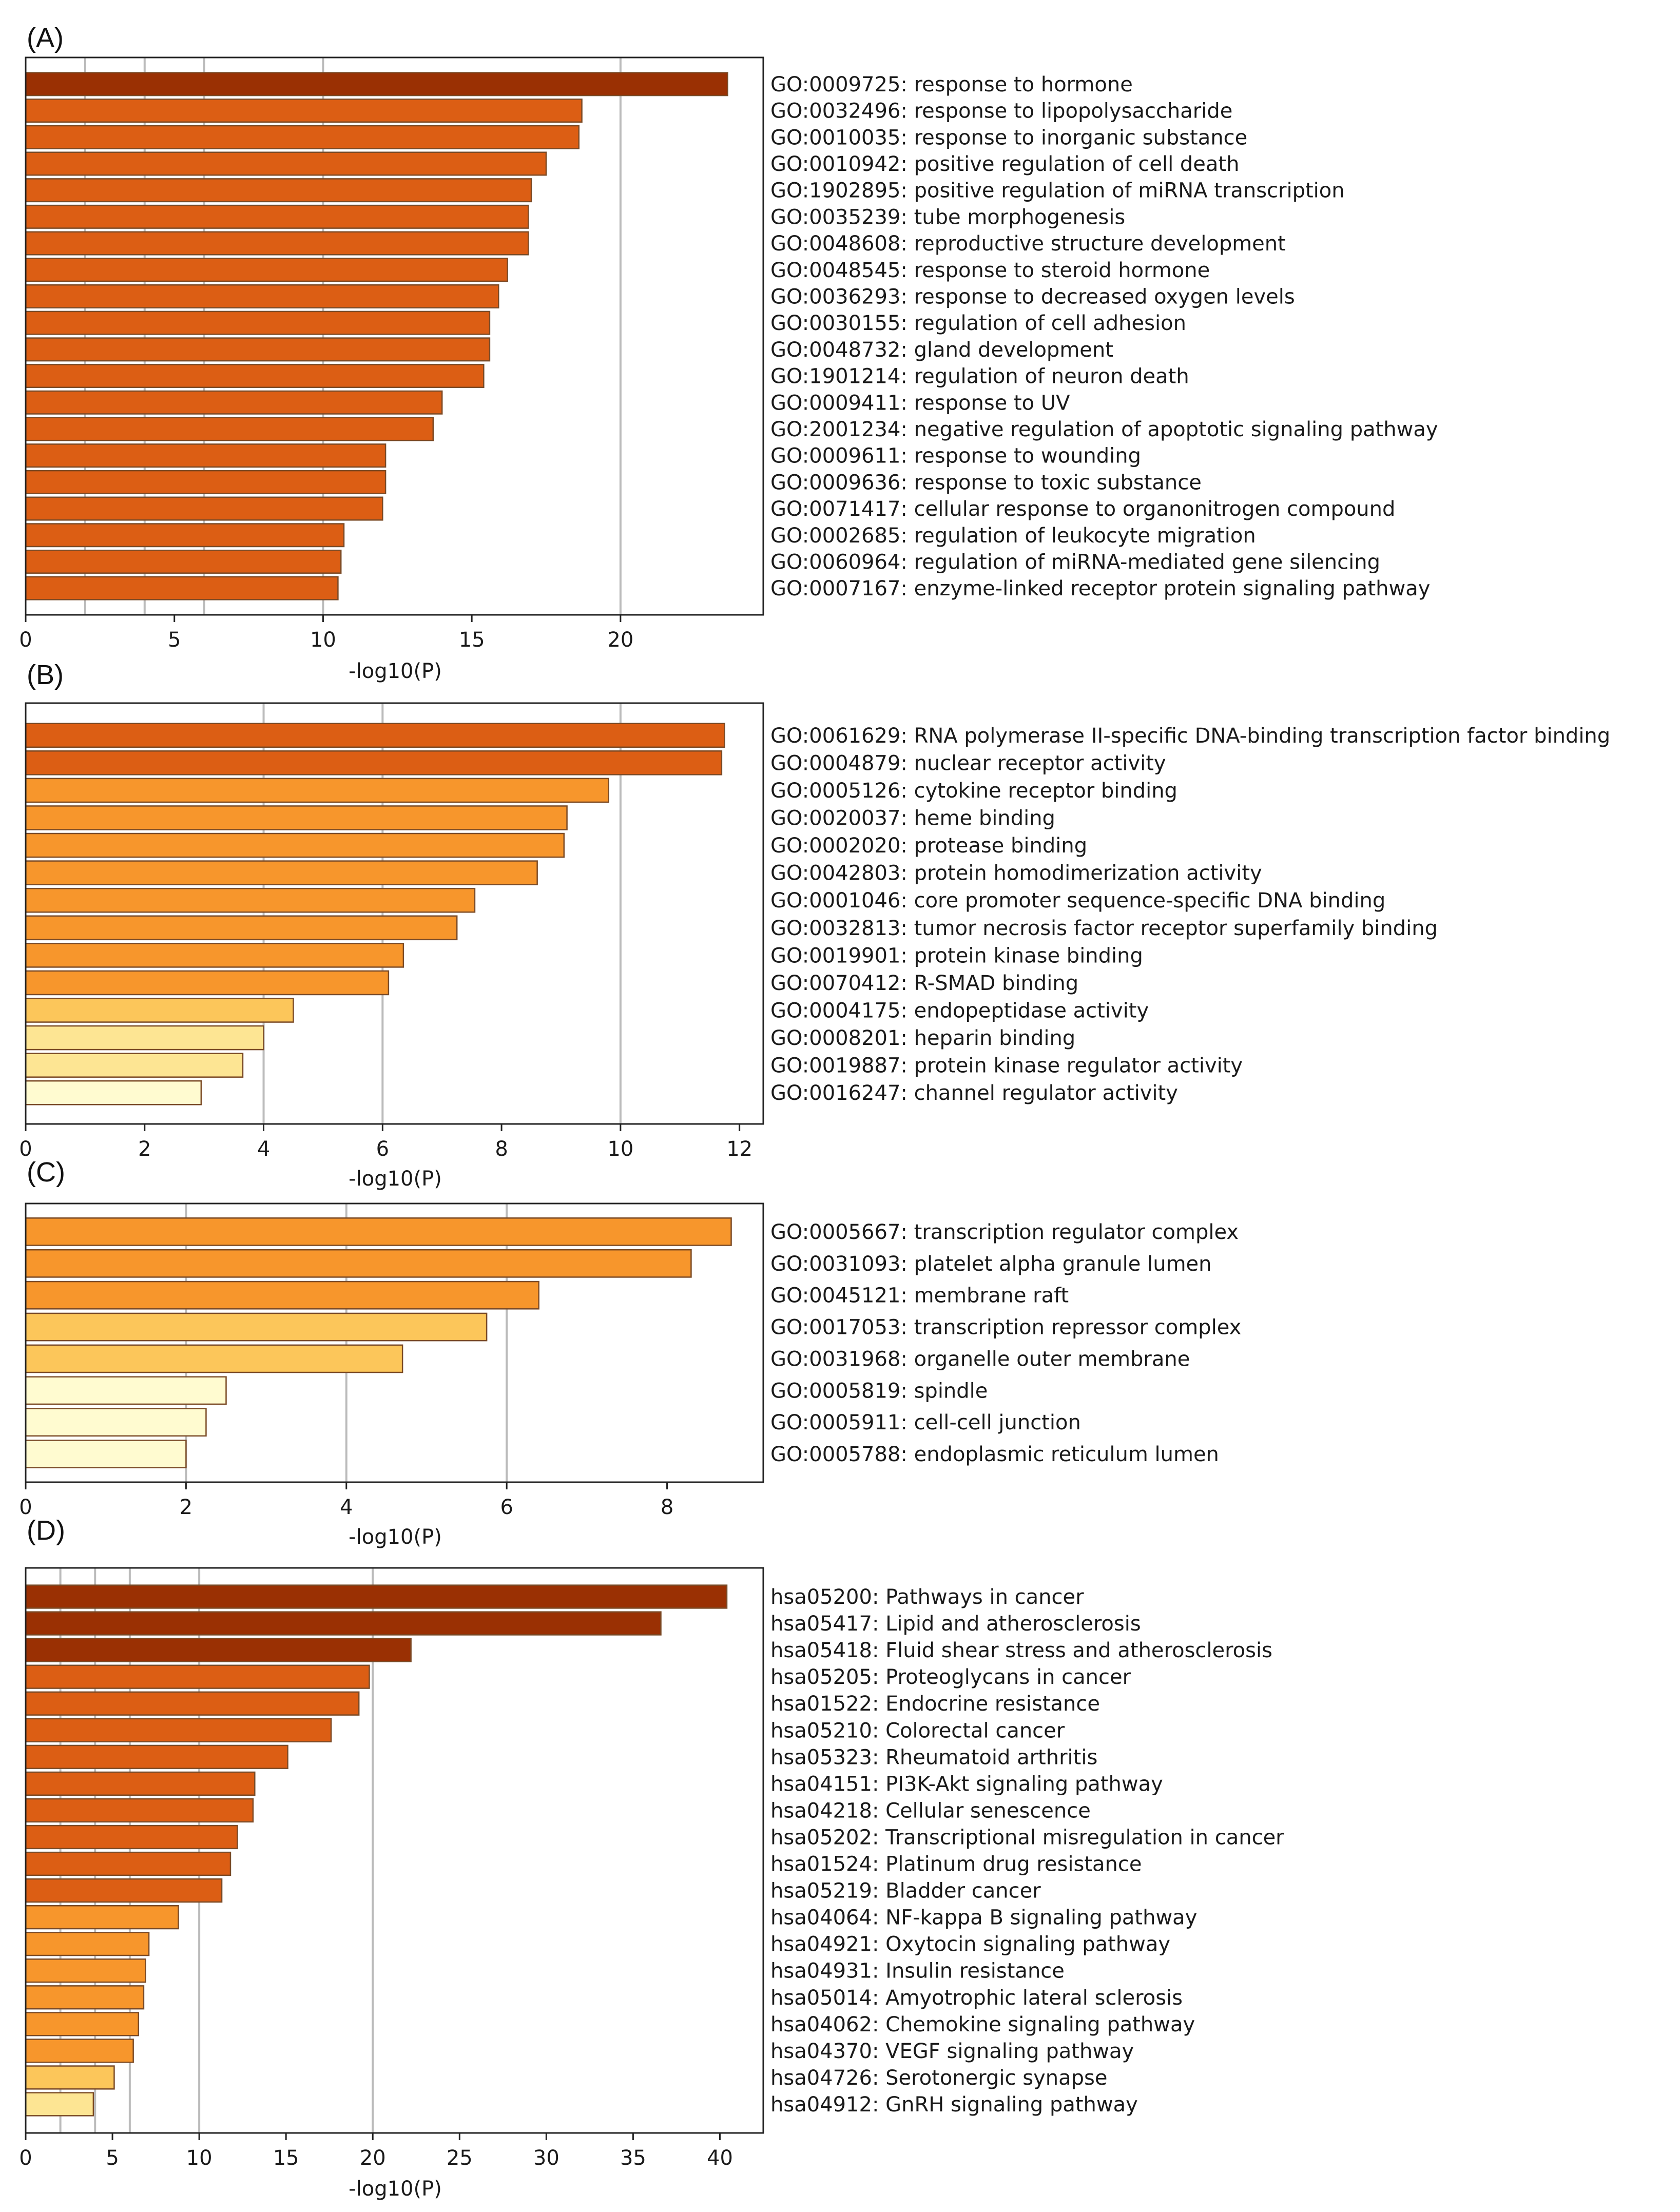  I want to click on category-label: hsa04064: NF-kappa B signaling pathway, so click(983, 1918).